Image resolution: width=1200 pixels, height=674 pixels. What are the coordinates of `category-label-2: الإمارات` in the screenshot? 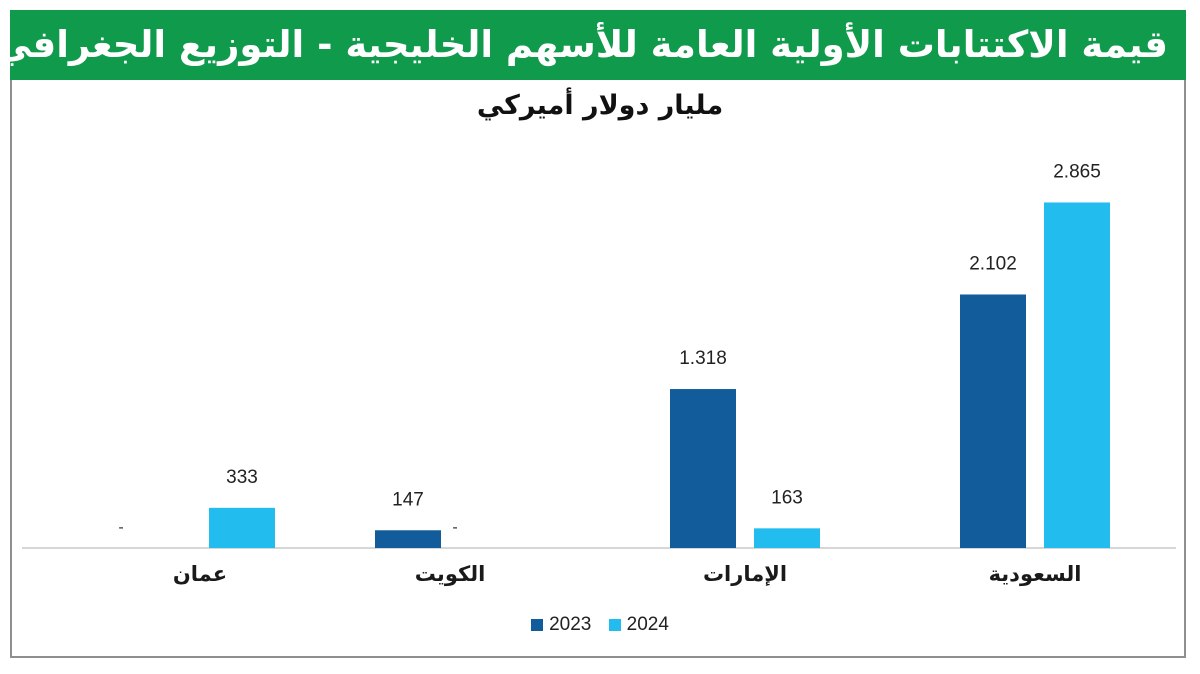 It's located at (745, 574).